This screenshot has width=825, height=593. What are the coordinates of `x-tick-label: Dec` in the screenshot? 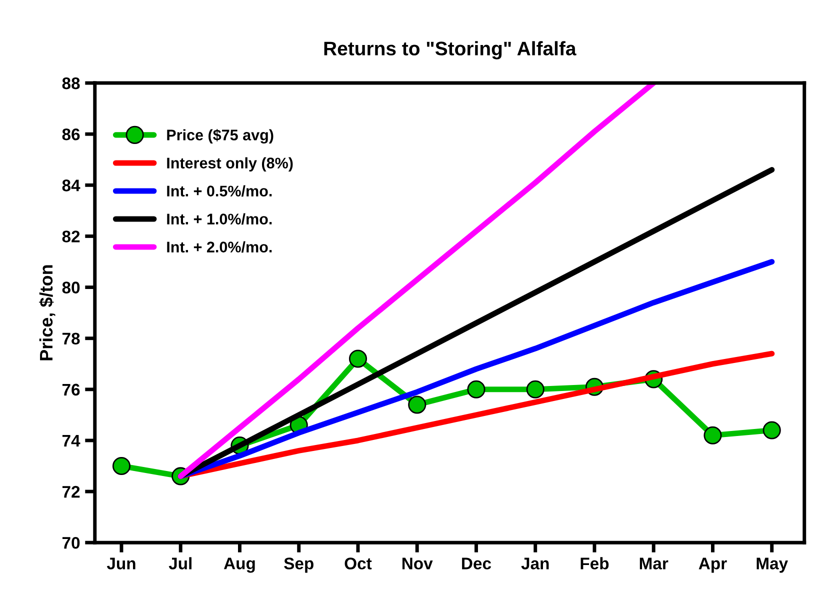 It's located at (477, 564).